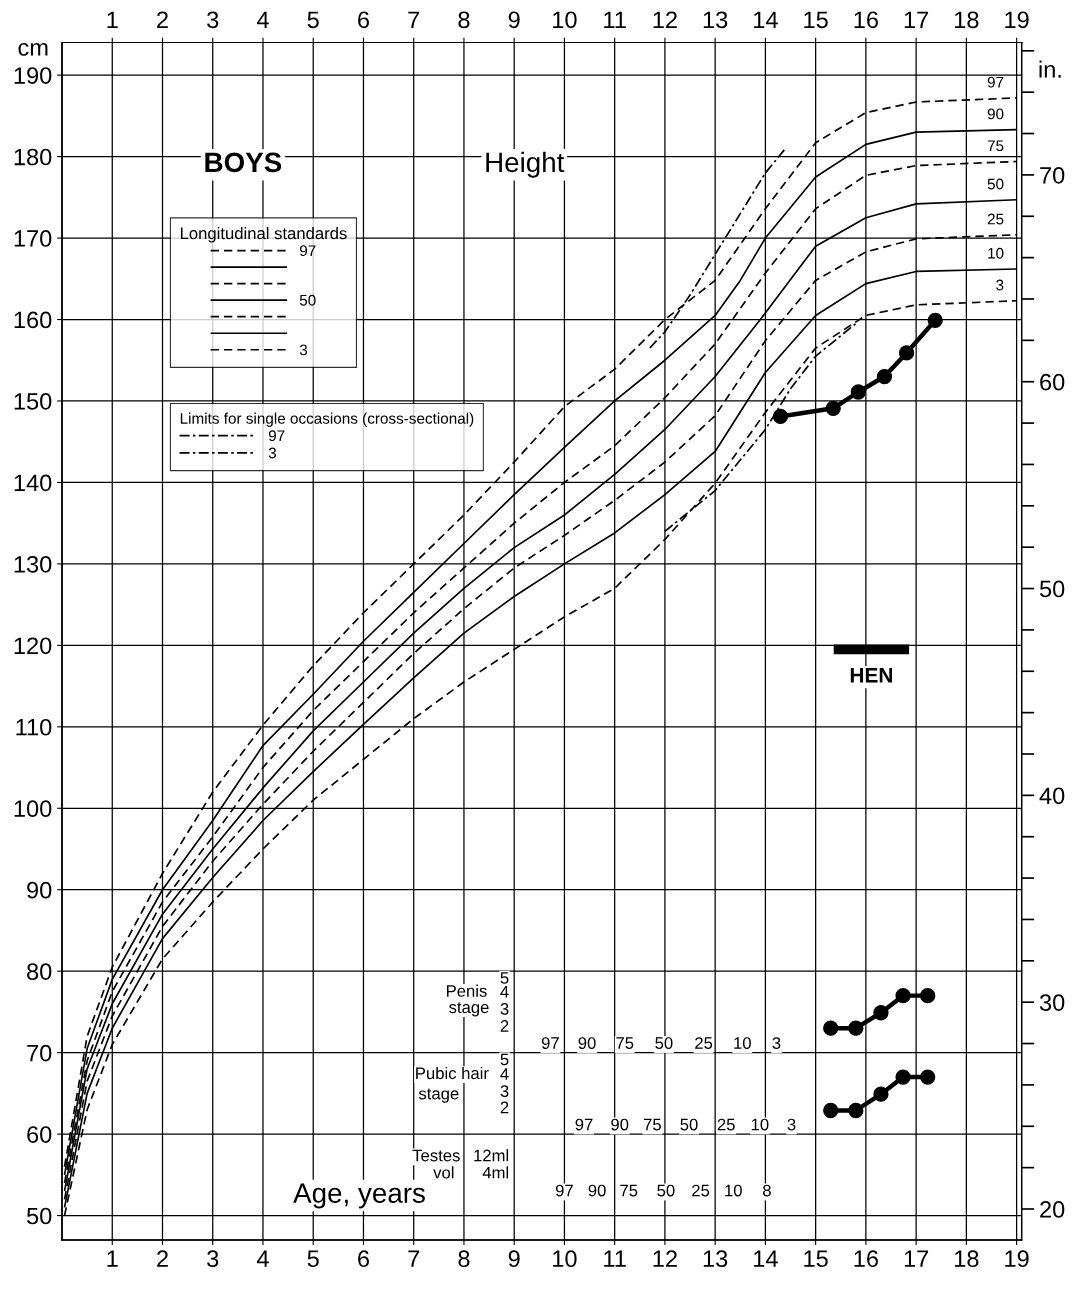  I want to click on series-label: 75, so click(995, 146).